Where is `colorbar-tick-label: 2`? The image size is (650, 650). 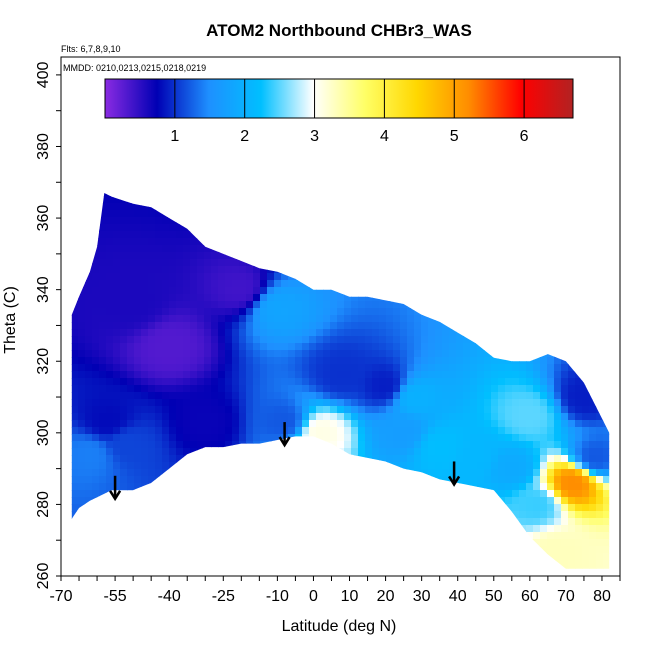
colorbar-tick-label: 2 is located at coordinates (244, 136).